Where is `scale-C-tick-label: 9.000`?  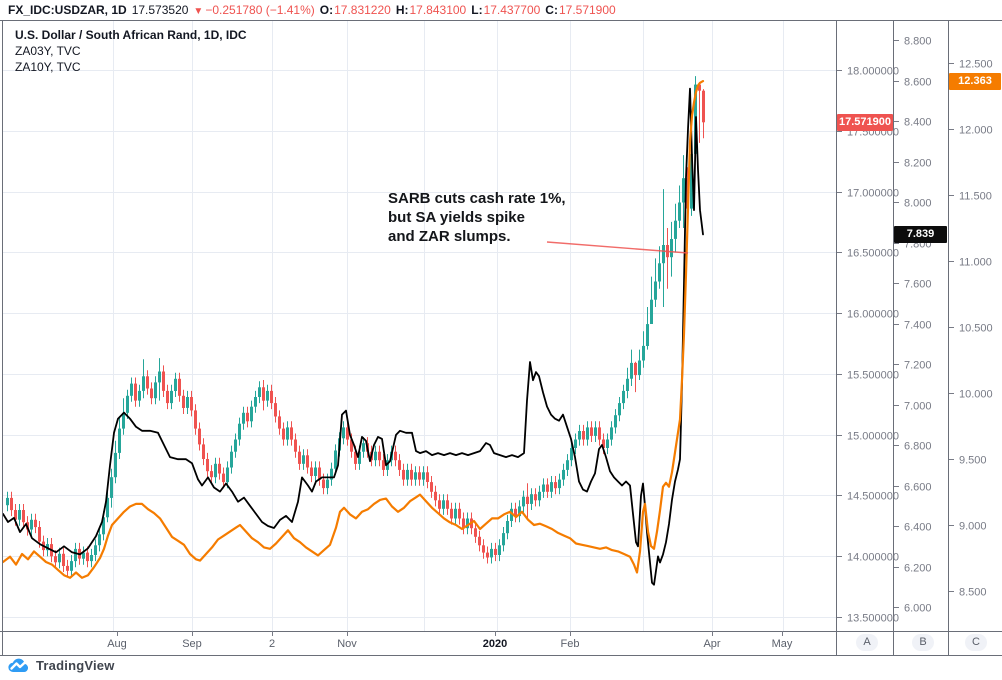 scale-C-tick-label: 9.000 is located at coordinates (973, 527).